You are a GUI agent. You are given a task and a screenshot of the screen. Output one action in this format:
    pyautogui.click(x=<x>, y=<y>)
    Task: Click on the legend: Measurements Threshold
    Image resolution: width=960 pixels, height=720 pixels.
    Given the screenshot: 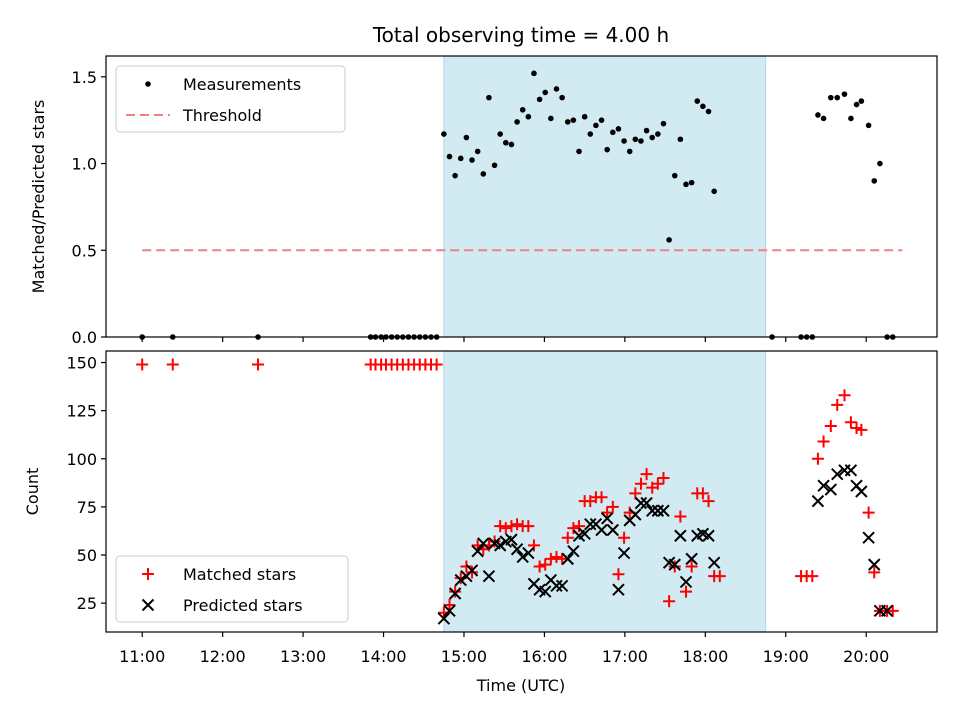 What is the action you would take?
    pyautogui.click(x=230, y=99)
    